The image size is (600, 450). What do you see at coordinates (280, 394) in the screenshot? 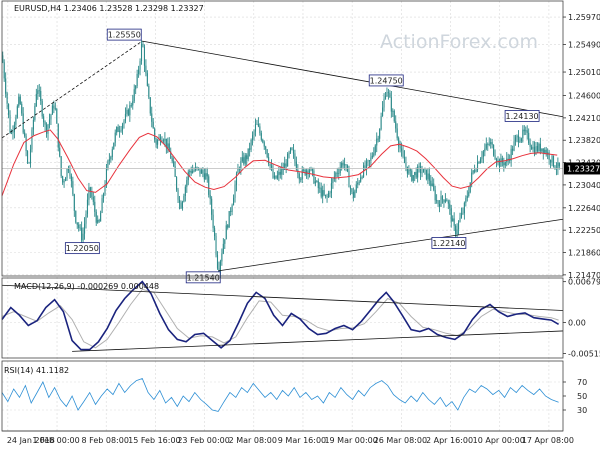
I see `rsi-line` at bounding box center [280, 394].